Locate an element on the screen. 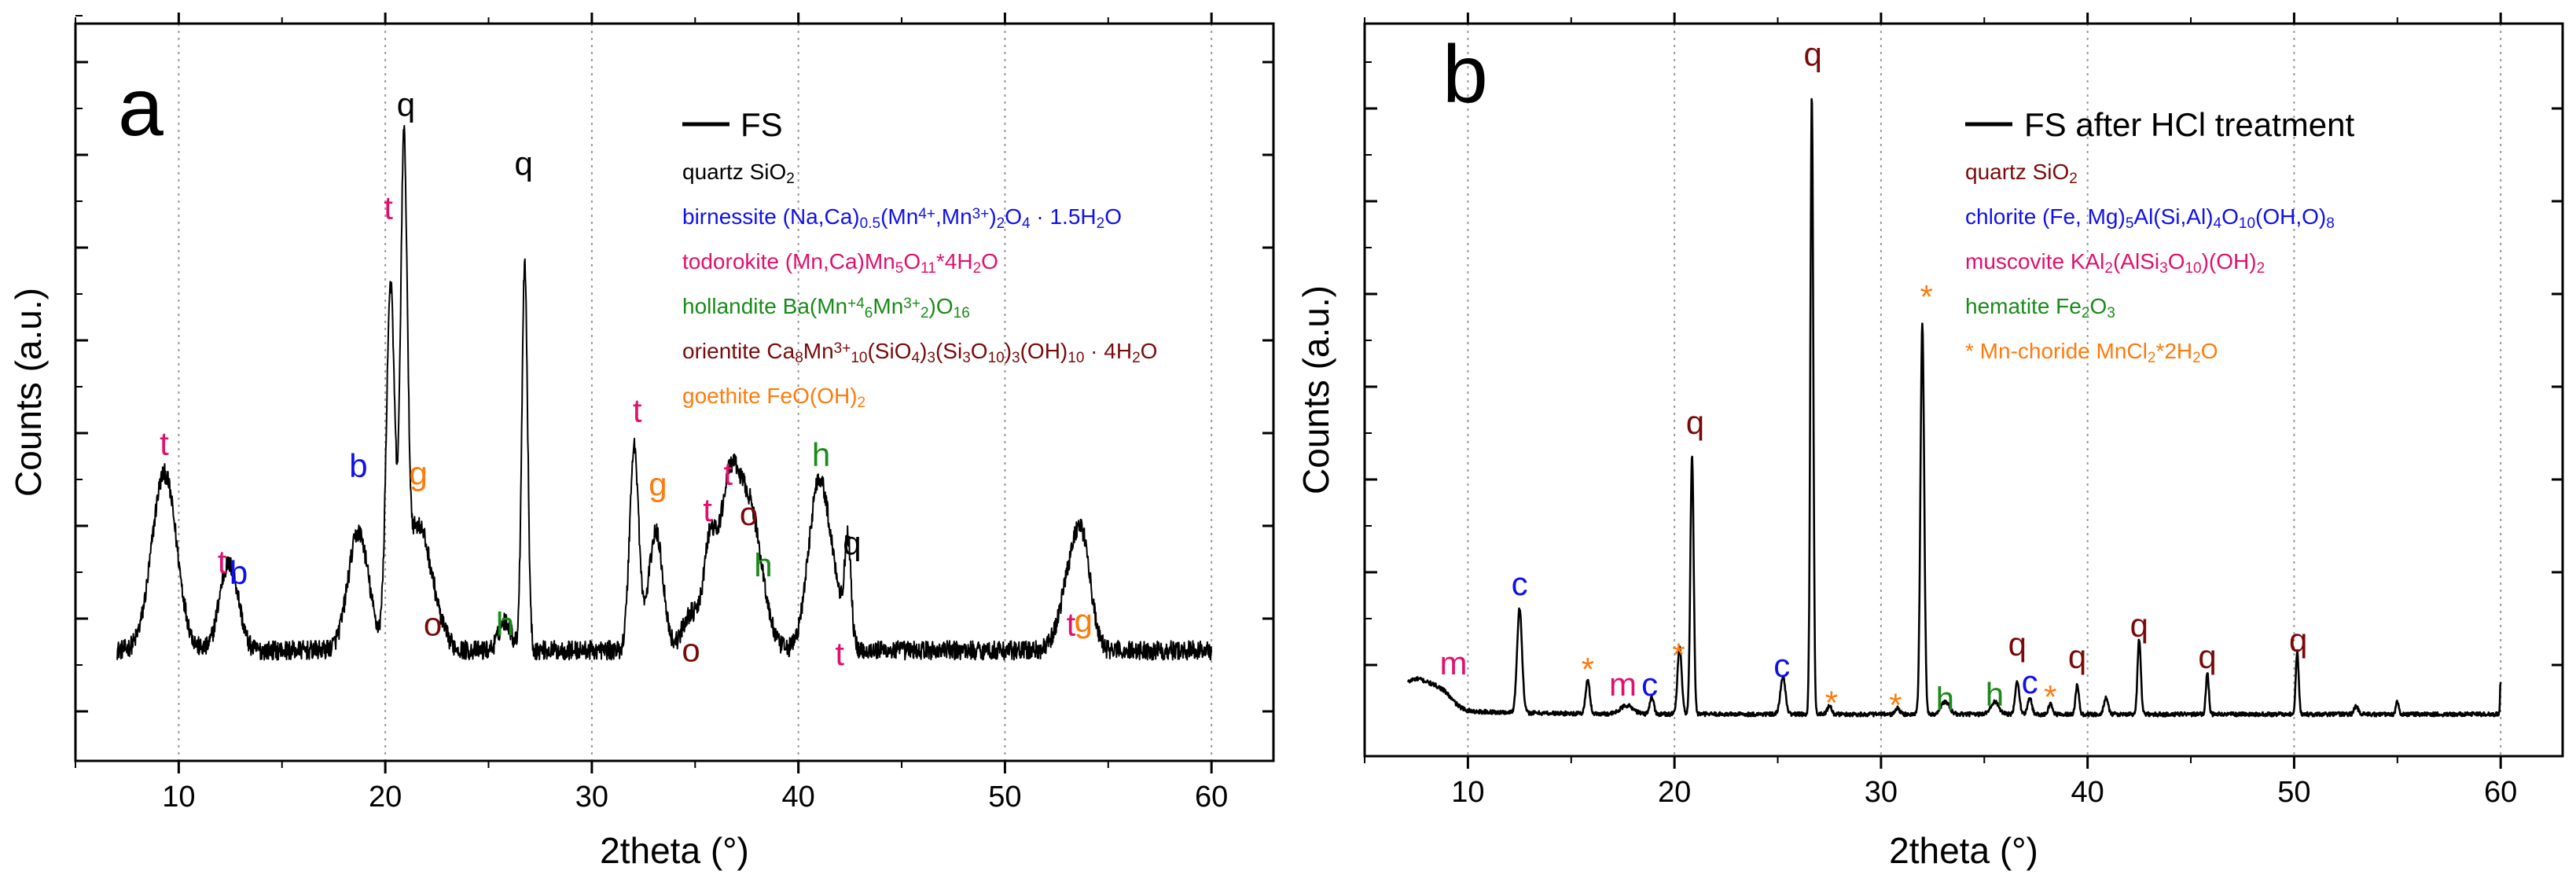  legend-entry-text: *4H is located at coordinates (954, 261).